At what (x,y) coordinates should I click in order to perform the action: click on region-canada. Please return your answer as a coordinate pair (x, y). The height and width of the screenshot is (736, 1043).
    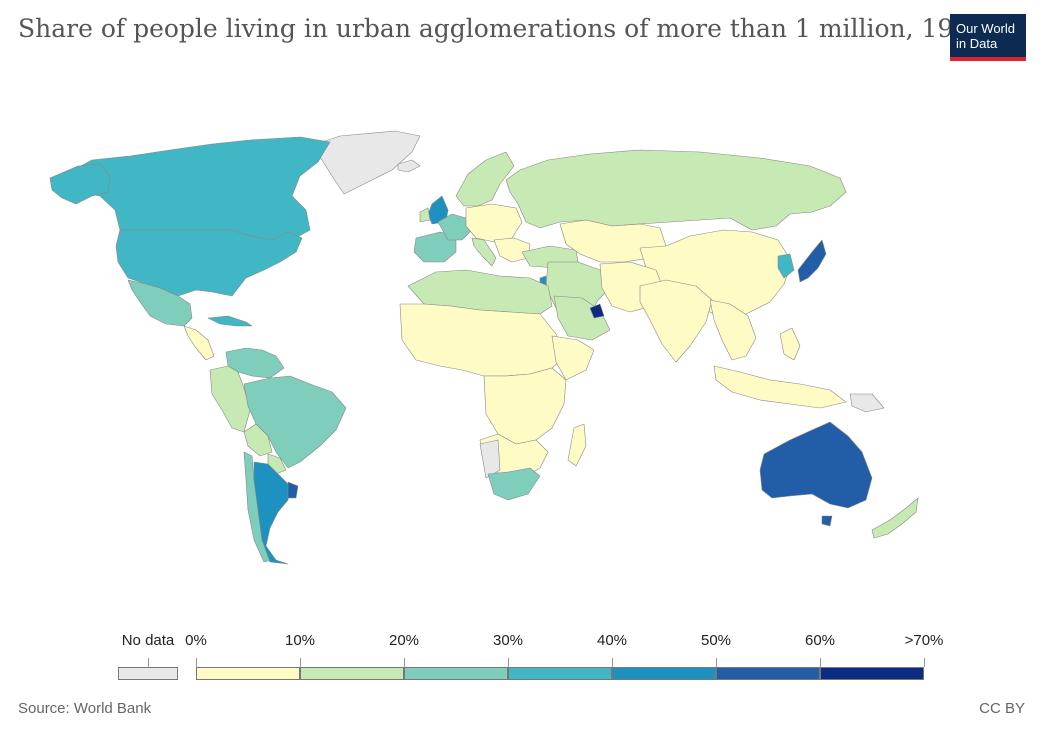
    Looking at the image, I should click on (196, 189).